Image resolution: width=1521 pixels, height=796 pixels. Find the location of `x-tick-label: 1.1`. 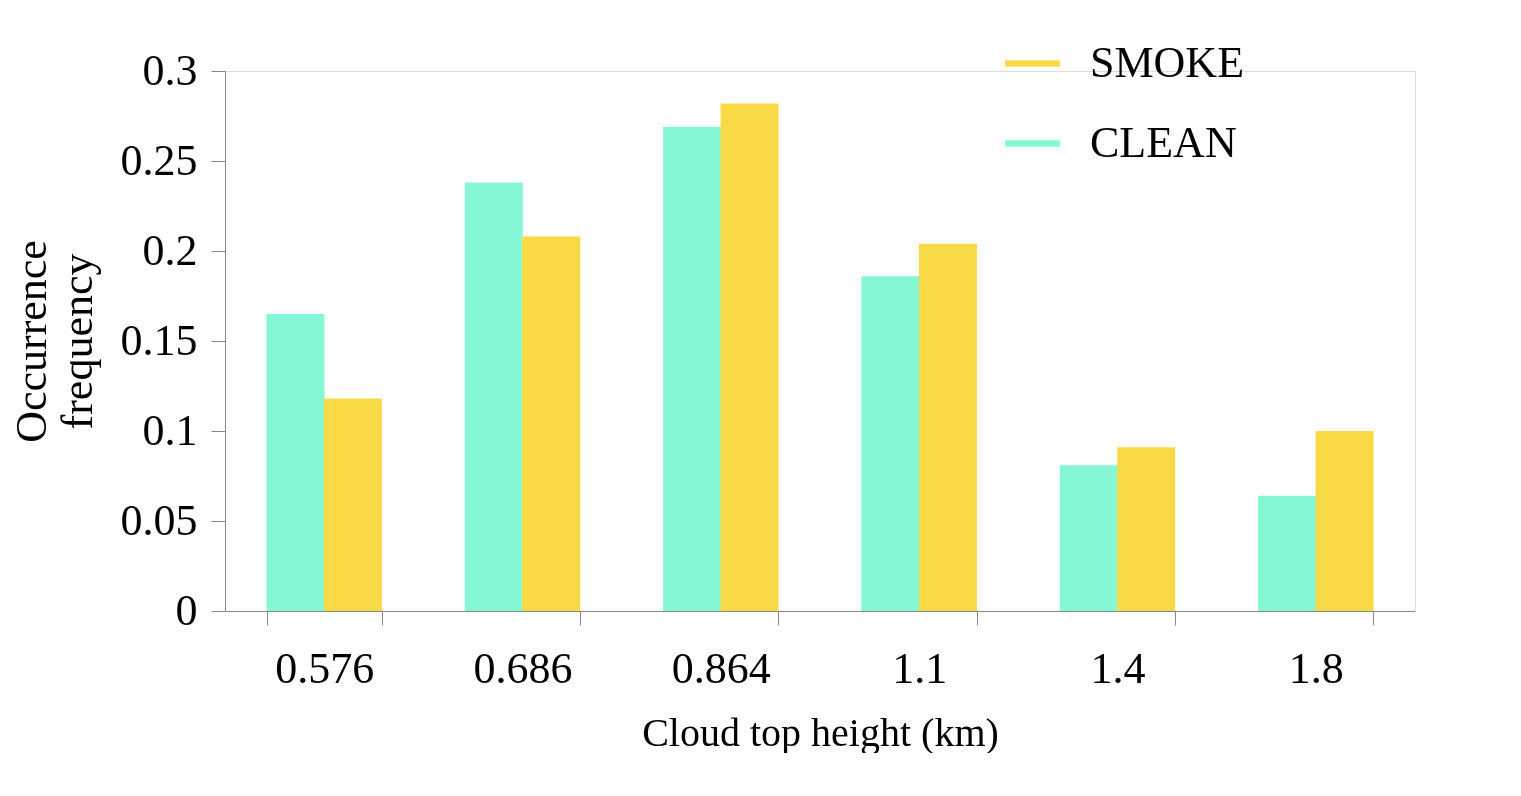

x-tick-label: 1.1 is located at coordinates (920, 668).